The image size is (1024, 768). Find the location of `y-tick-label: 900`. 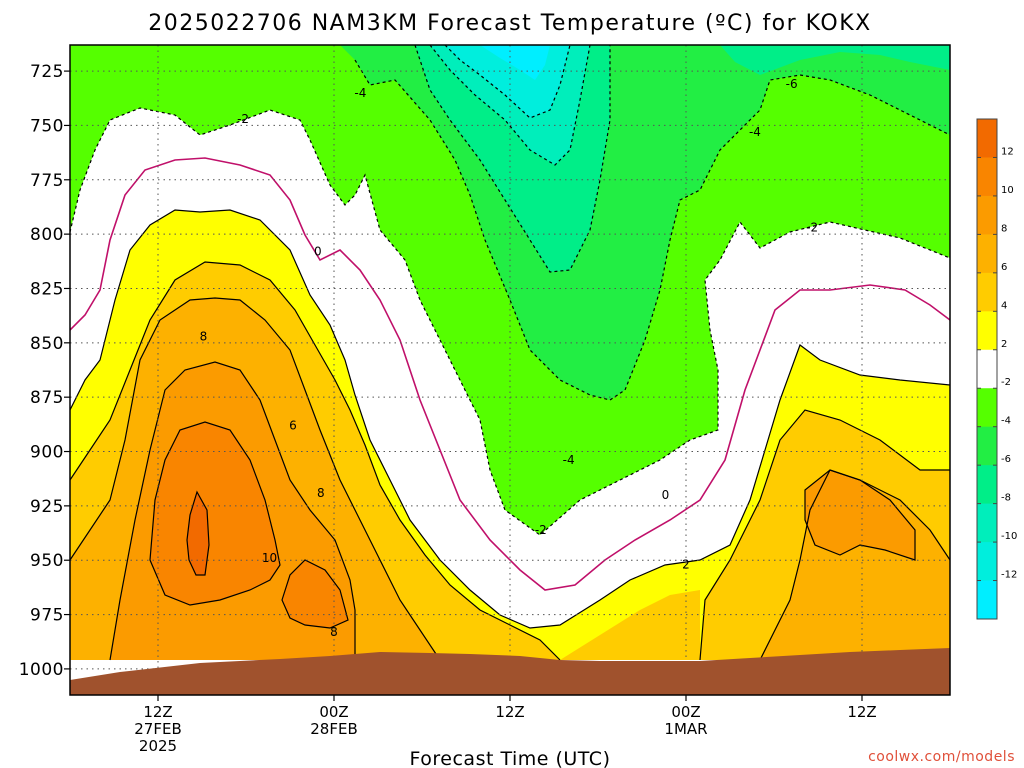

y-tick-label: 900 is located at coordinates (47, 453).